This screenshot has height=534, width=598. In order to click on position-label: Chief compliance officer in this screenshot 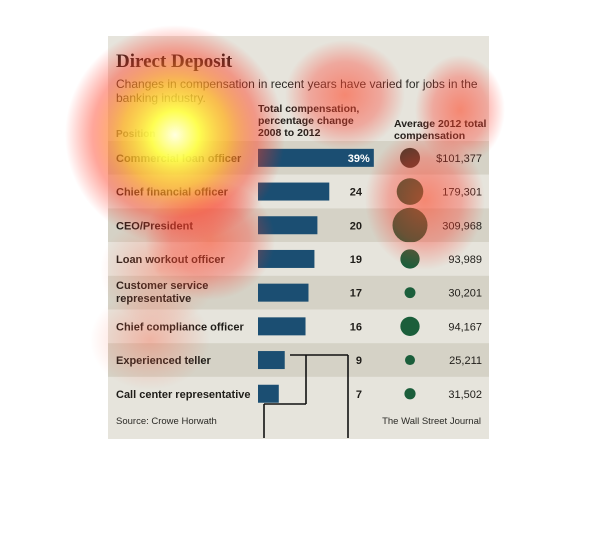, I will do `click(180, 327)`.